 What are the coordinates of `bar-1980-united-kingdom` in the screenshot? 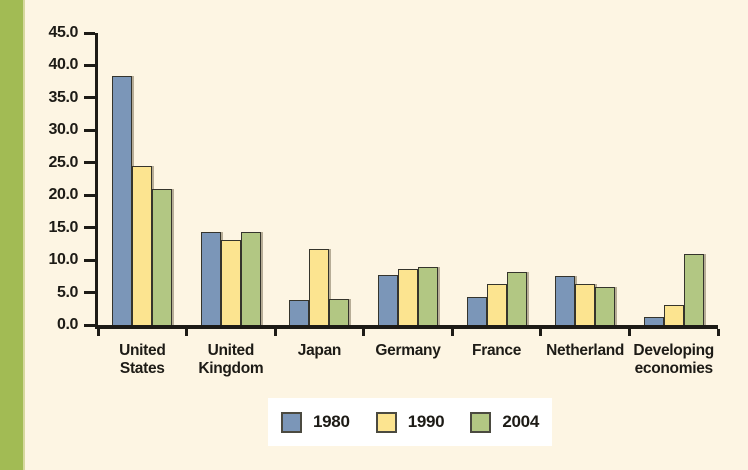 It's located at (210, 278).